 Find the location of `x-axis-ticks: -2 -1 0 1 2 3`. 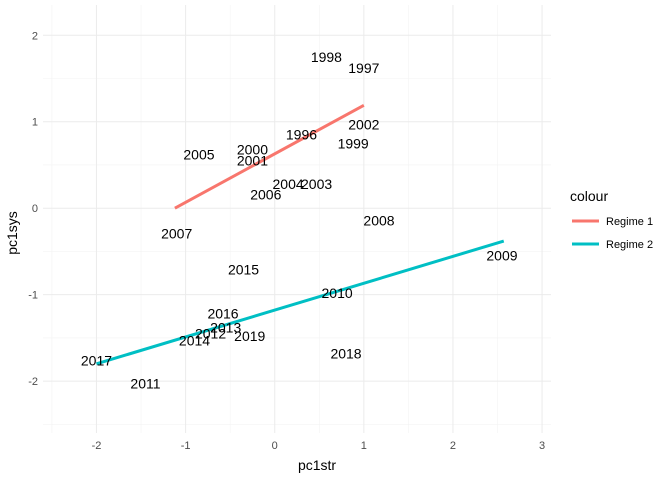

x-axis-ticks: -2 -1 0 1 2 3 is located at coordinates (319, 446).